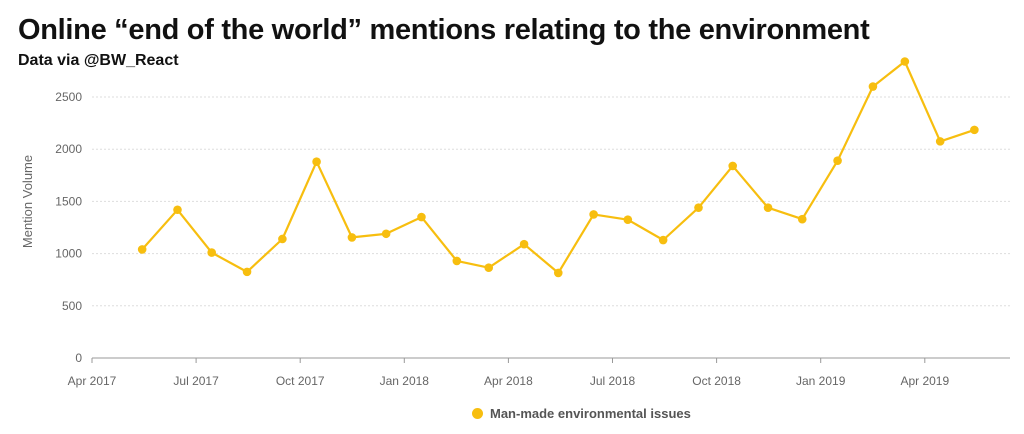 The width and height of the screenshot is (1024, 434). I want to click on x-tick-label: Jan 2018, so click(405, 381).